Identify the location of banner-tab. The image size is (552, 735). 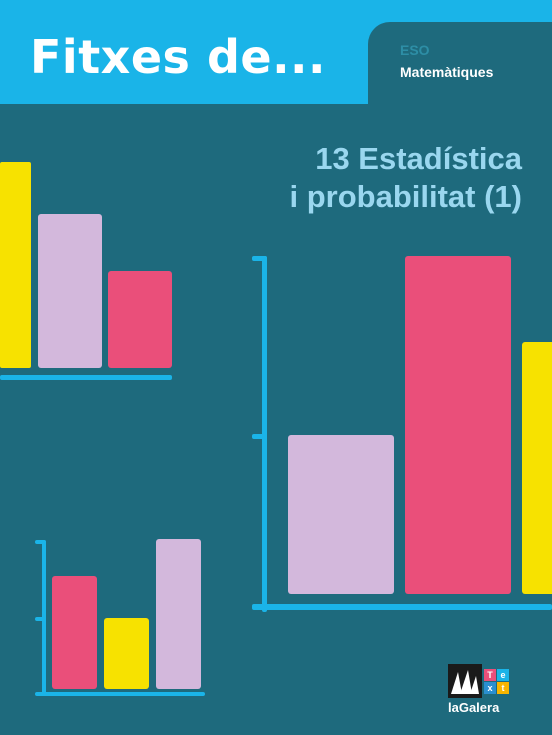
(184, 52).